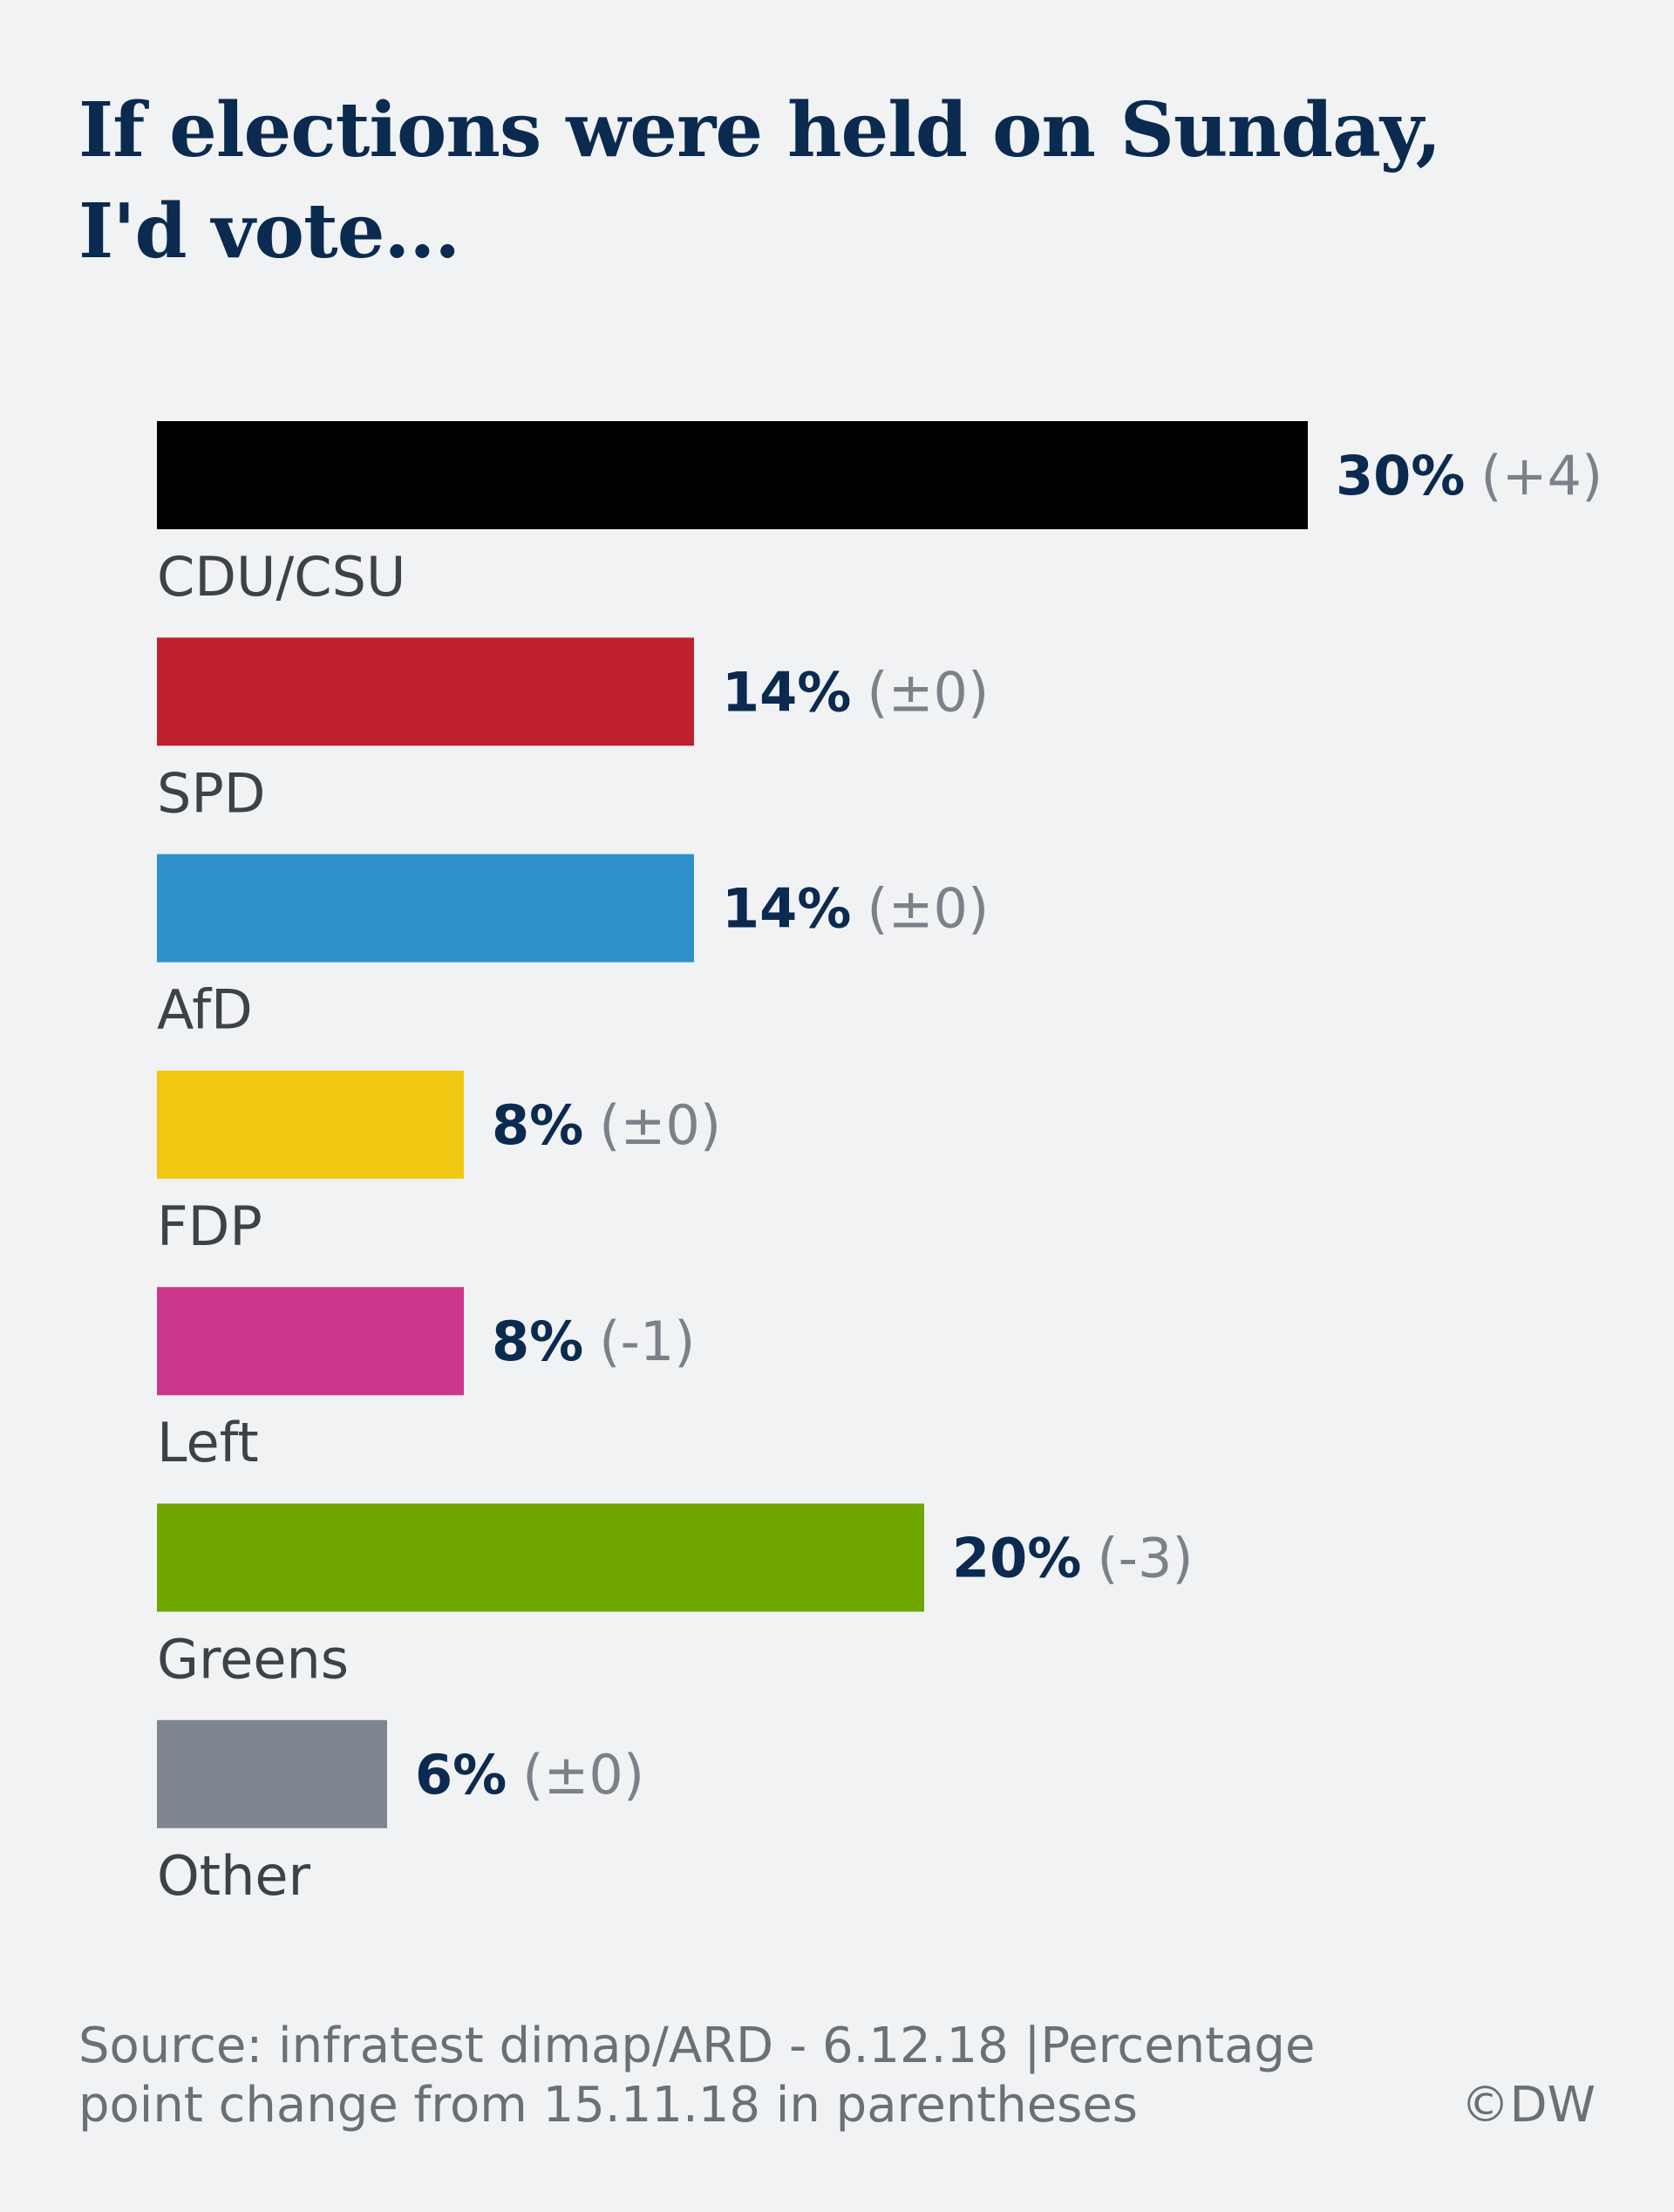 The height and width of the screenshot is (2212, 1674). I want to click on data-label-left: 8% (-1), so click(593, 1341).